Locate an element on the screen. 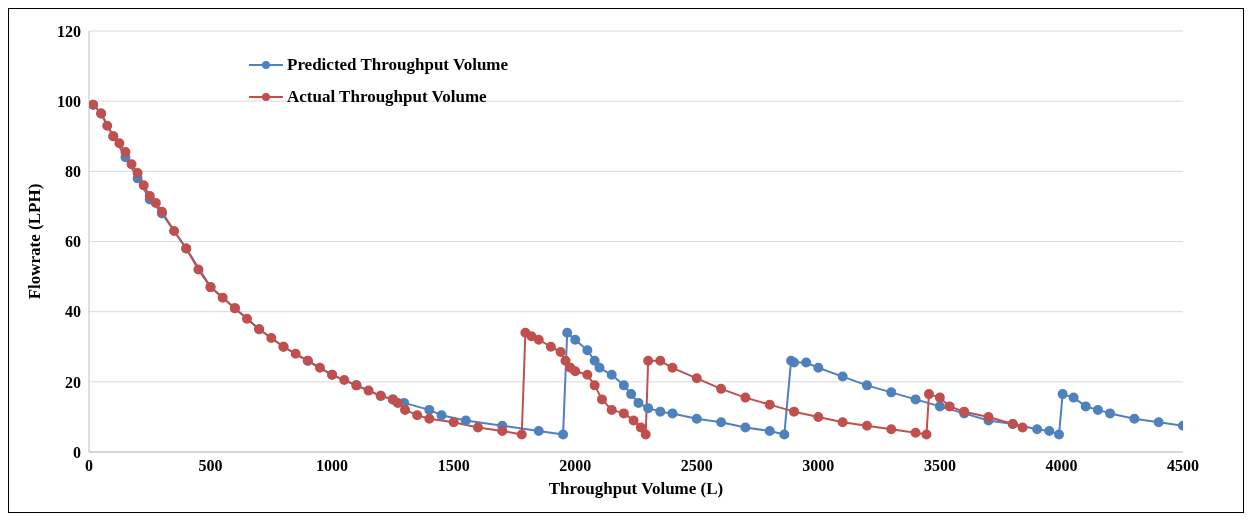 This screenshot has width=1252, height=521. x-tick-label: 4000 is located at coordinates (1061, 466).